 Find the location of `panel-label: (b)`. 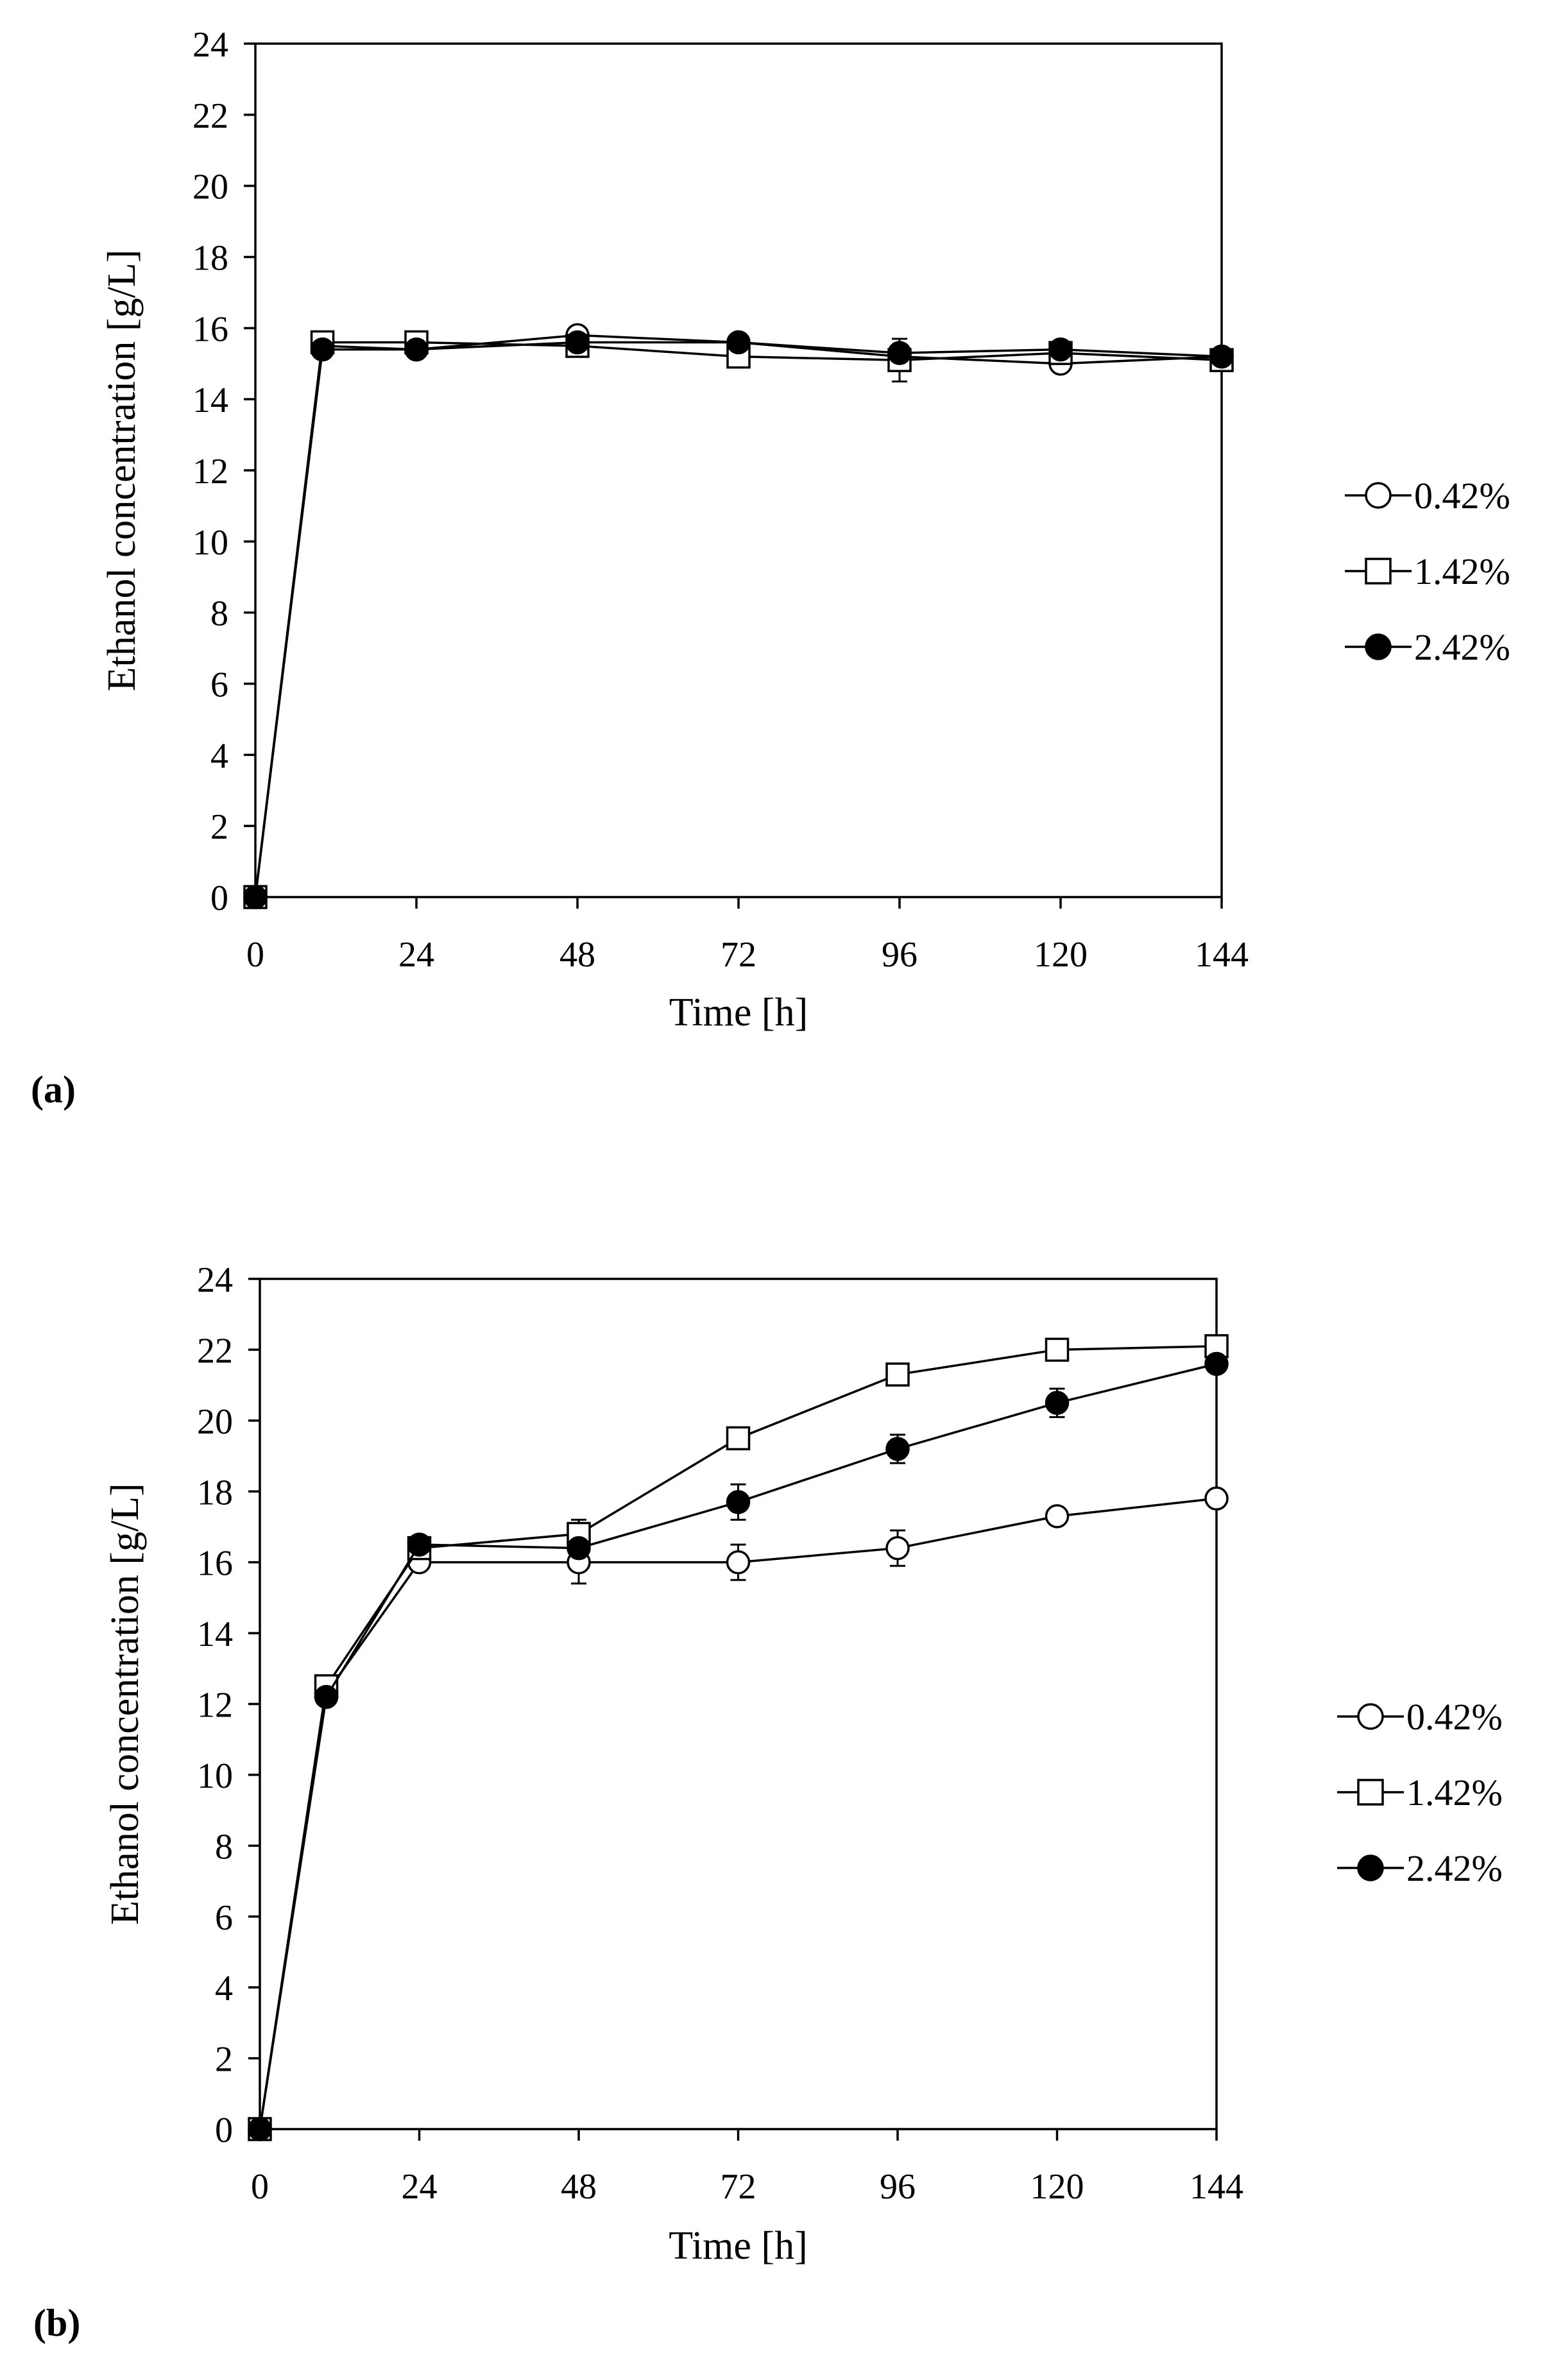

panel-label: (b) is located at coordinates (56, 2323).